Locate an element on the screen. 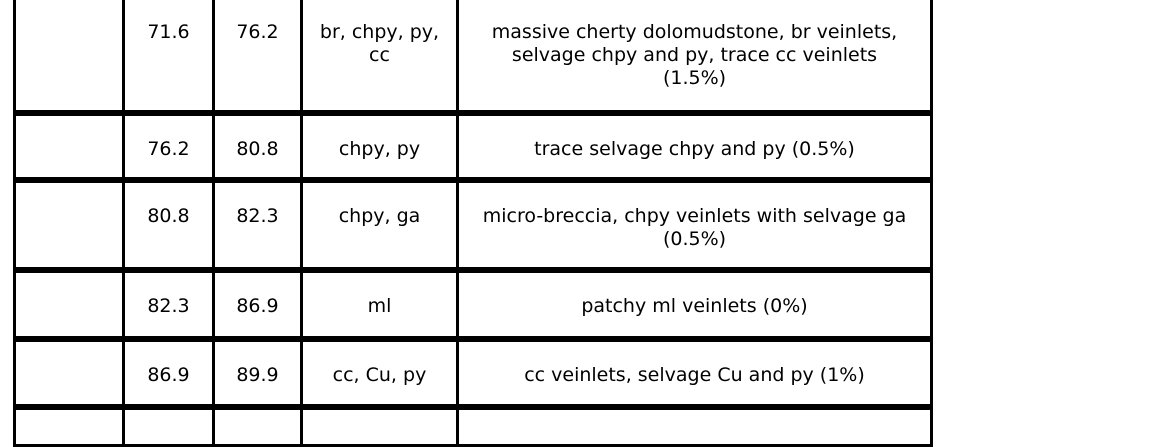 The width and height of the screenshot is (1149, 447). cell-depth-to: 86.9 is located at coordinates (259, 304).